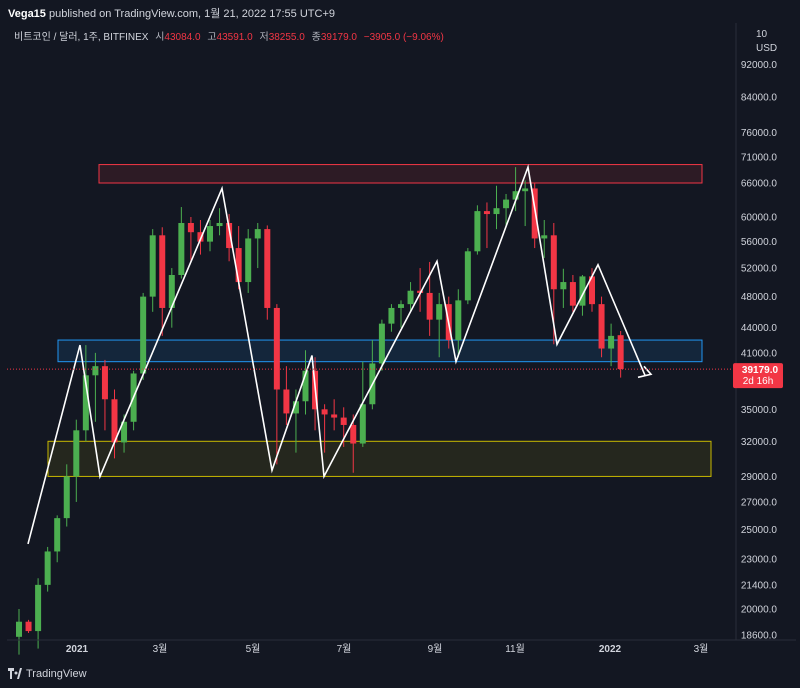 The width and height of the screenshot is (800, 688). What do you see at coordinates (610, 649) in the screenshot?
I see `time-tick-label: 2022` at bounding box center [610, 649].